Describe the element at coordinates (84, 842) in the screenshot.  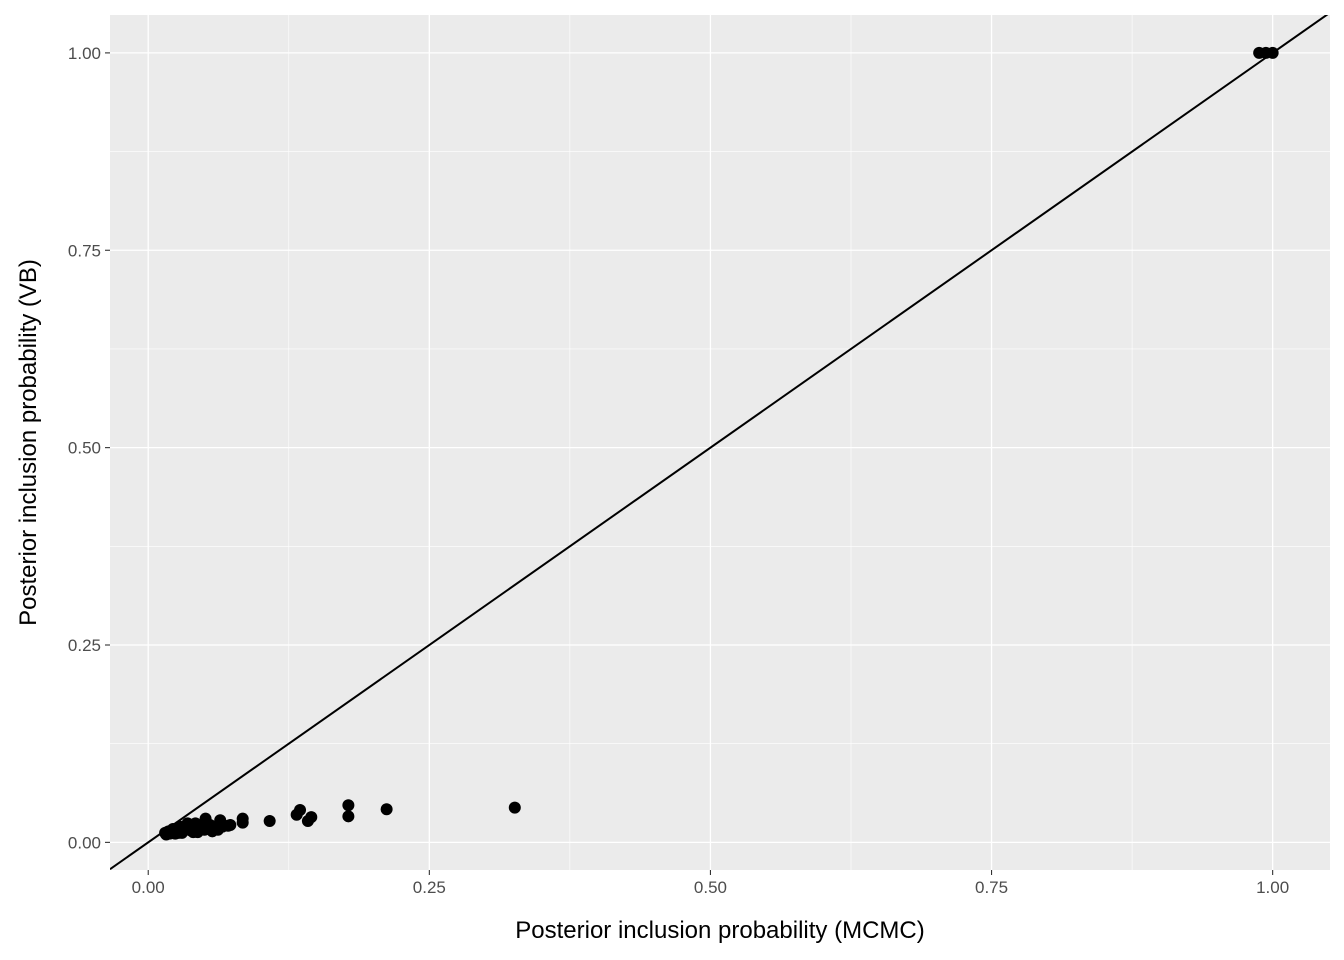
I see `y-tick-label: 0.00` at that location.